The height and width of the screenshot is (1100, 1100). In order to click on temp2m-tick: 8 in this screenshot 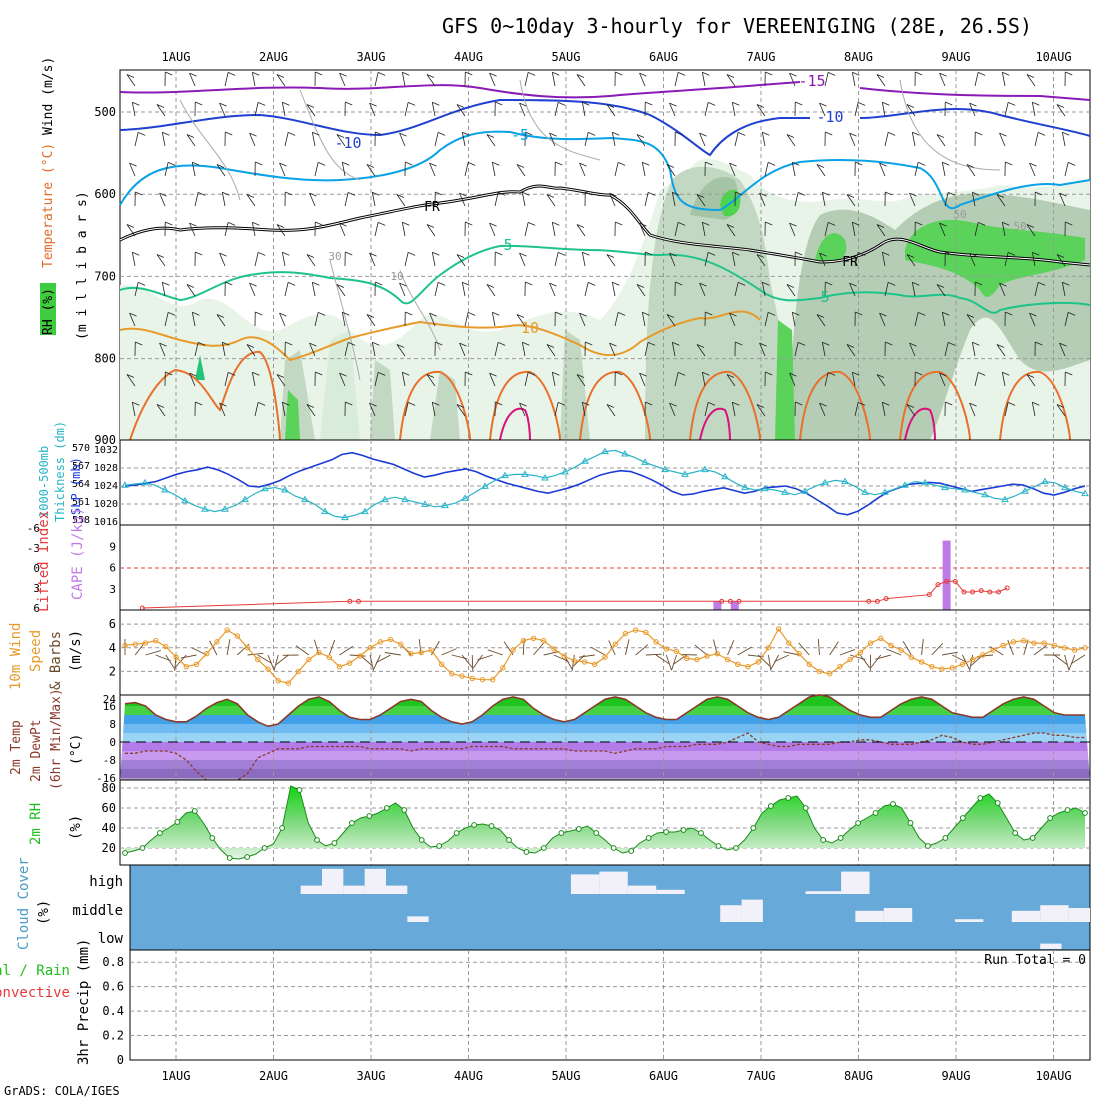, I will do `click(112, 724)`.